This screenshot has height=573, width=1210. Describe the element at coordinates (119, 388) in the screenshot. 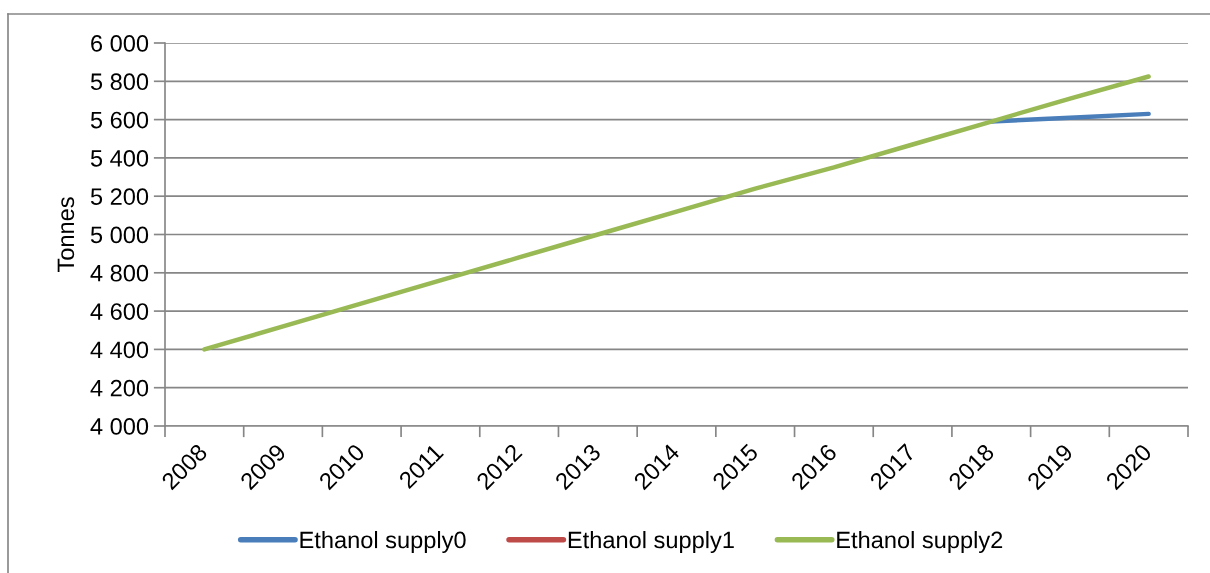

I see `y-tick-label: 4 200` at that location.